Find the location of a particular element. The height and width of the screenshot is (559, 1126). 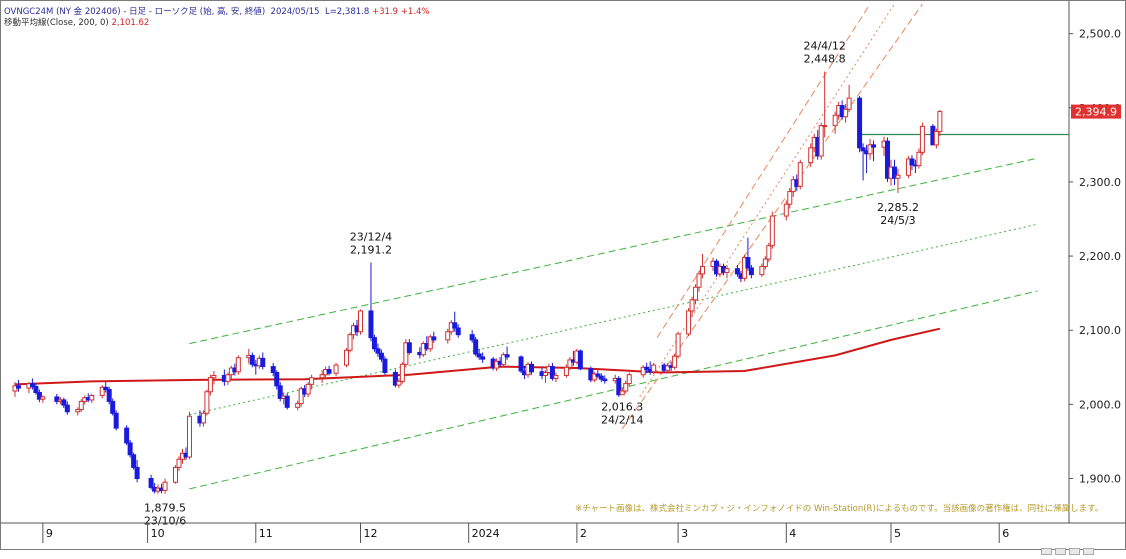

time-tick-label: 3 is located at coordinates (684, 533).